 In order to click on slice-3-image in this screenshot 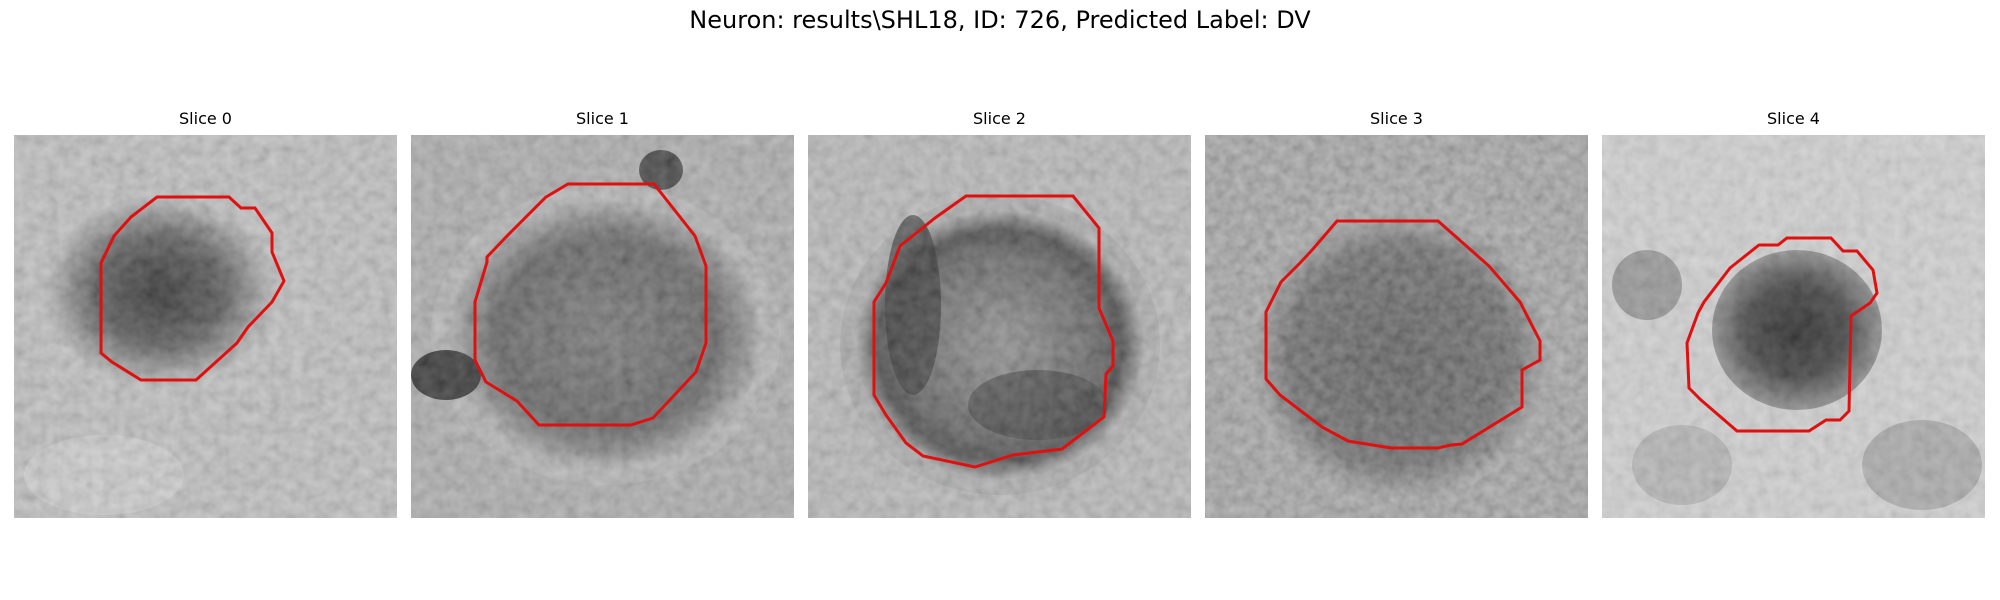, I will do `click(1396, 326)`.